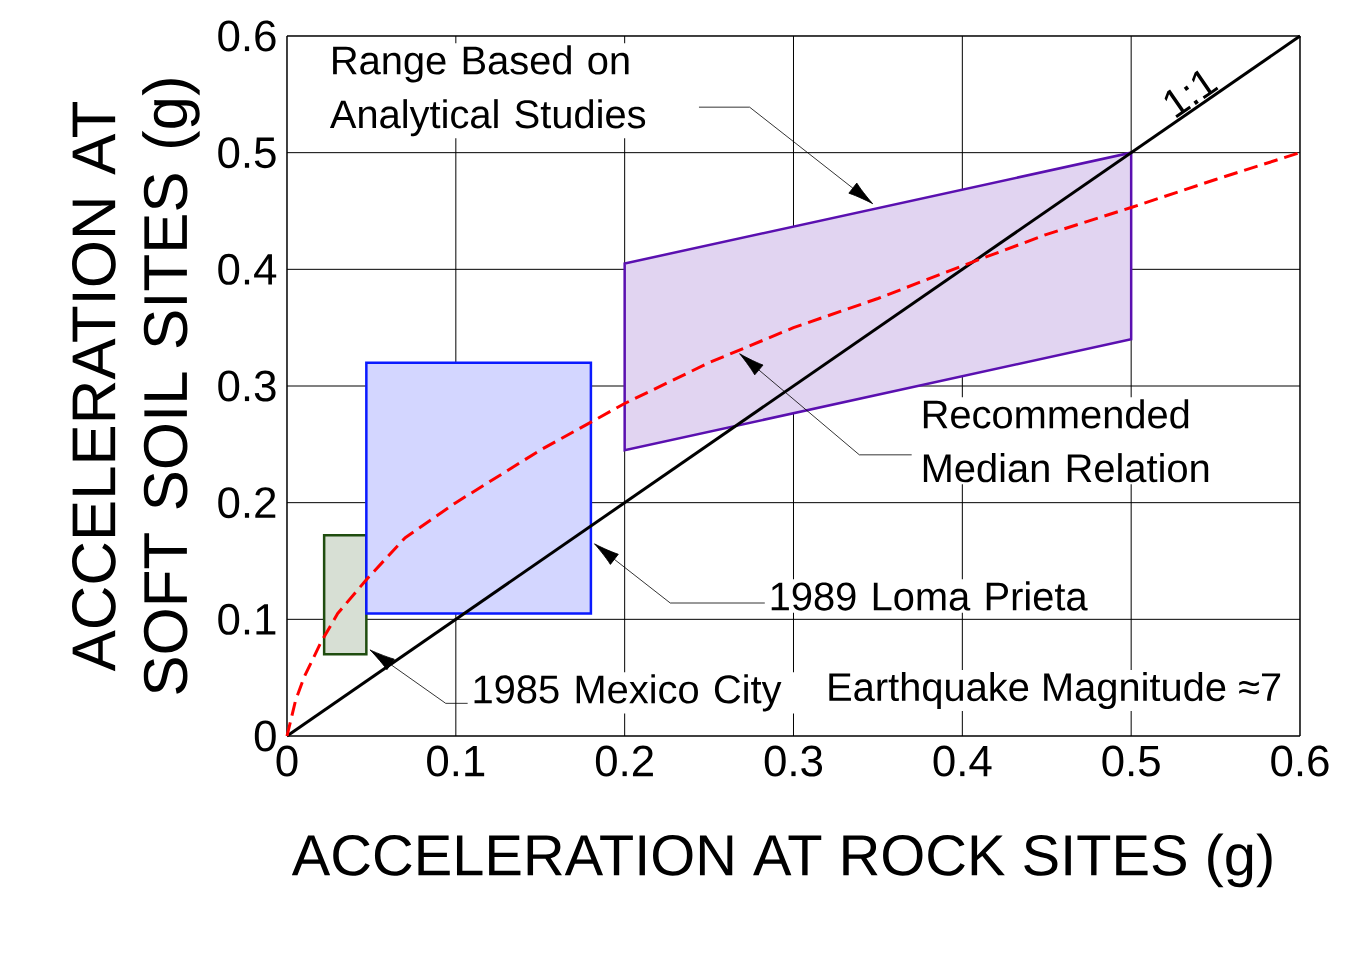 Image resolution: width=1346 pixels, height=954 pixels. I want to click on y-tick-label: 0.3, so click(247, 386).